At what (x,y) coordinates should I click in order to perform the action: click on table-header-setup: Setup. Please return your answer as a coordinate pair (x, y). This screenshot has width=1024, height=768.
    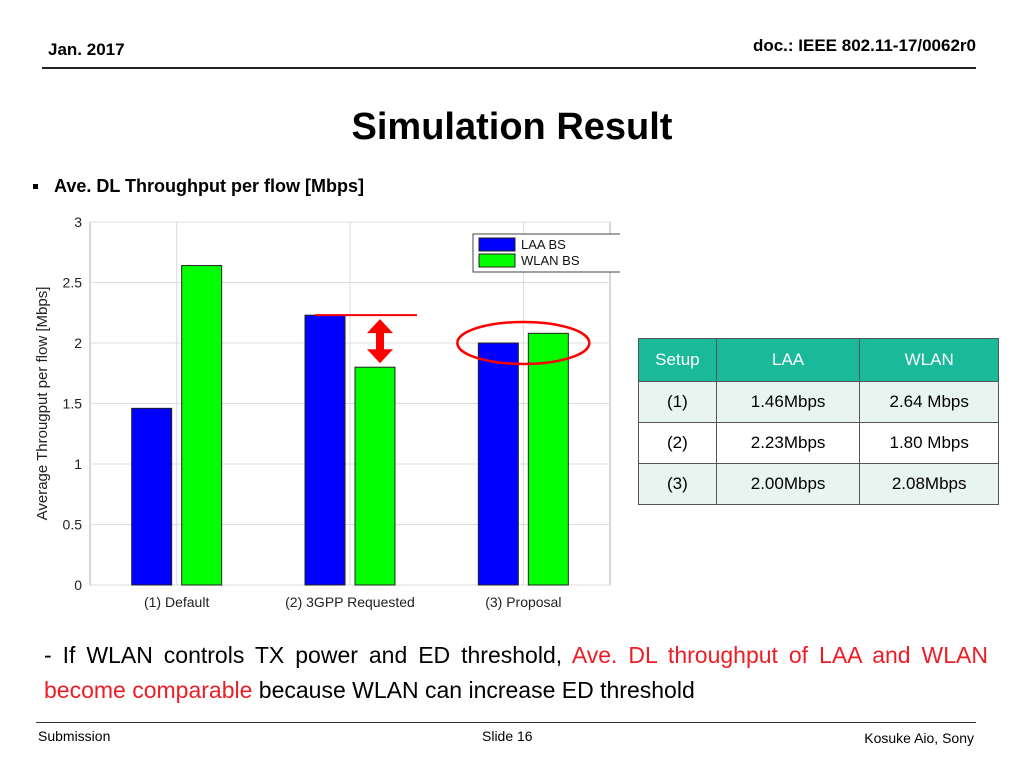
    Looking at the image, I should click on (677, 360).